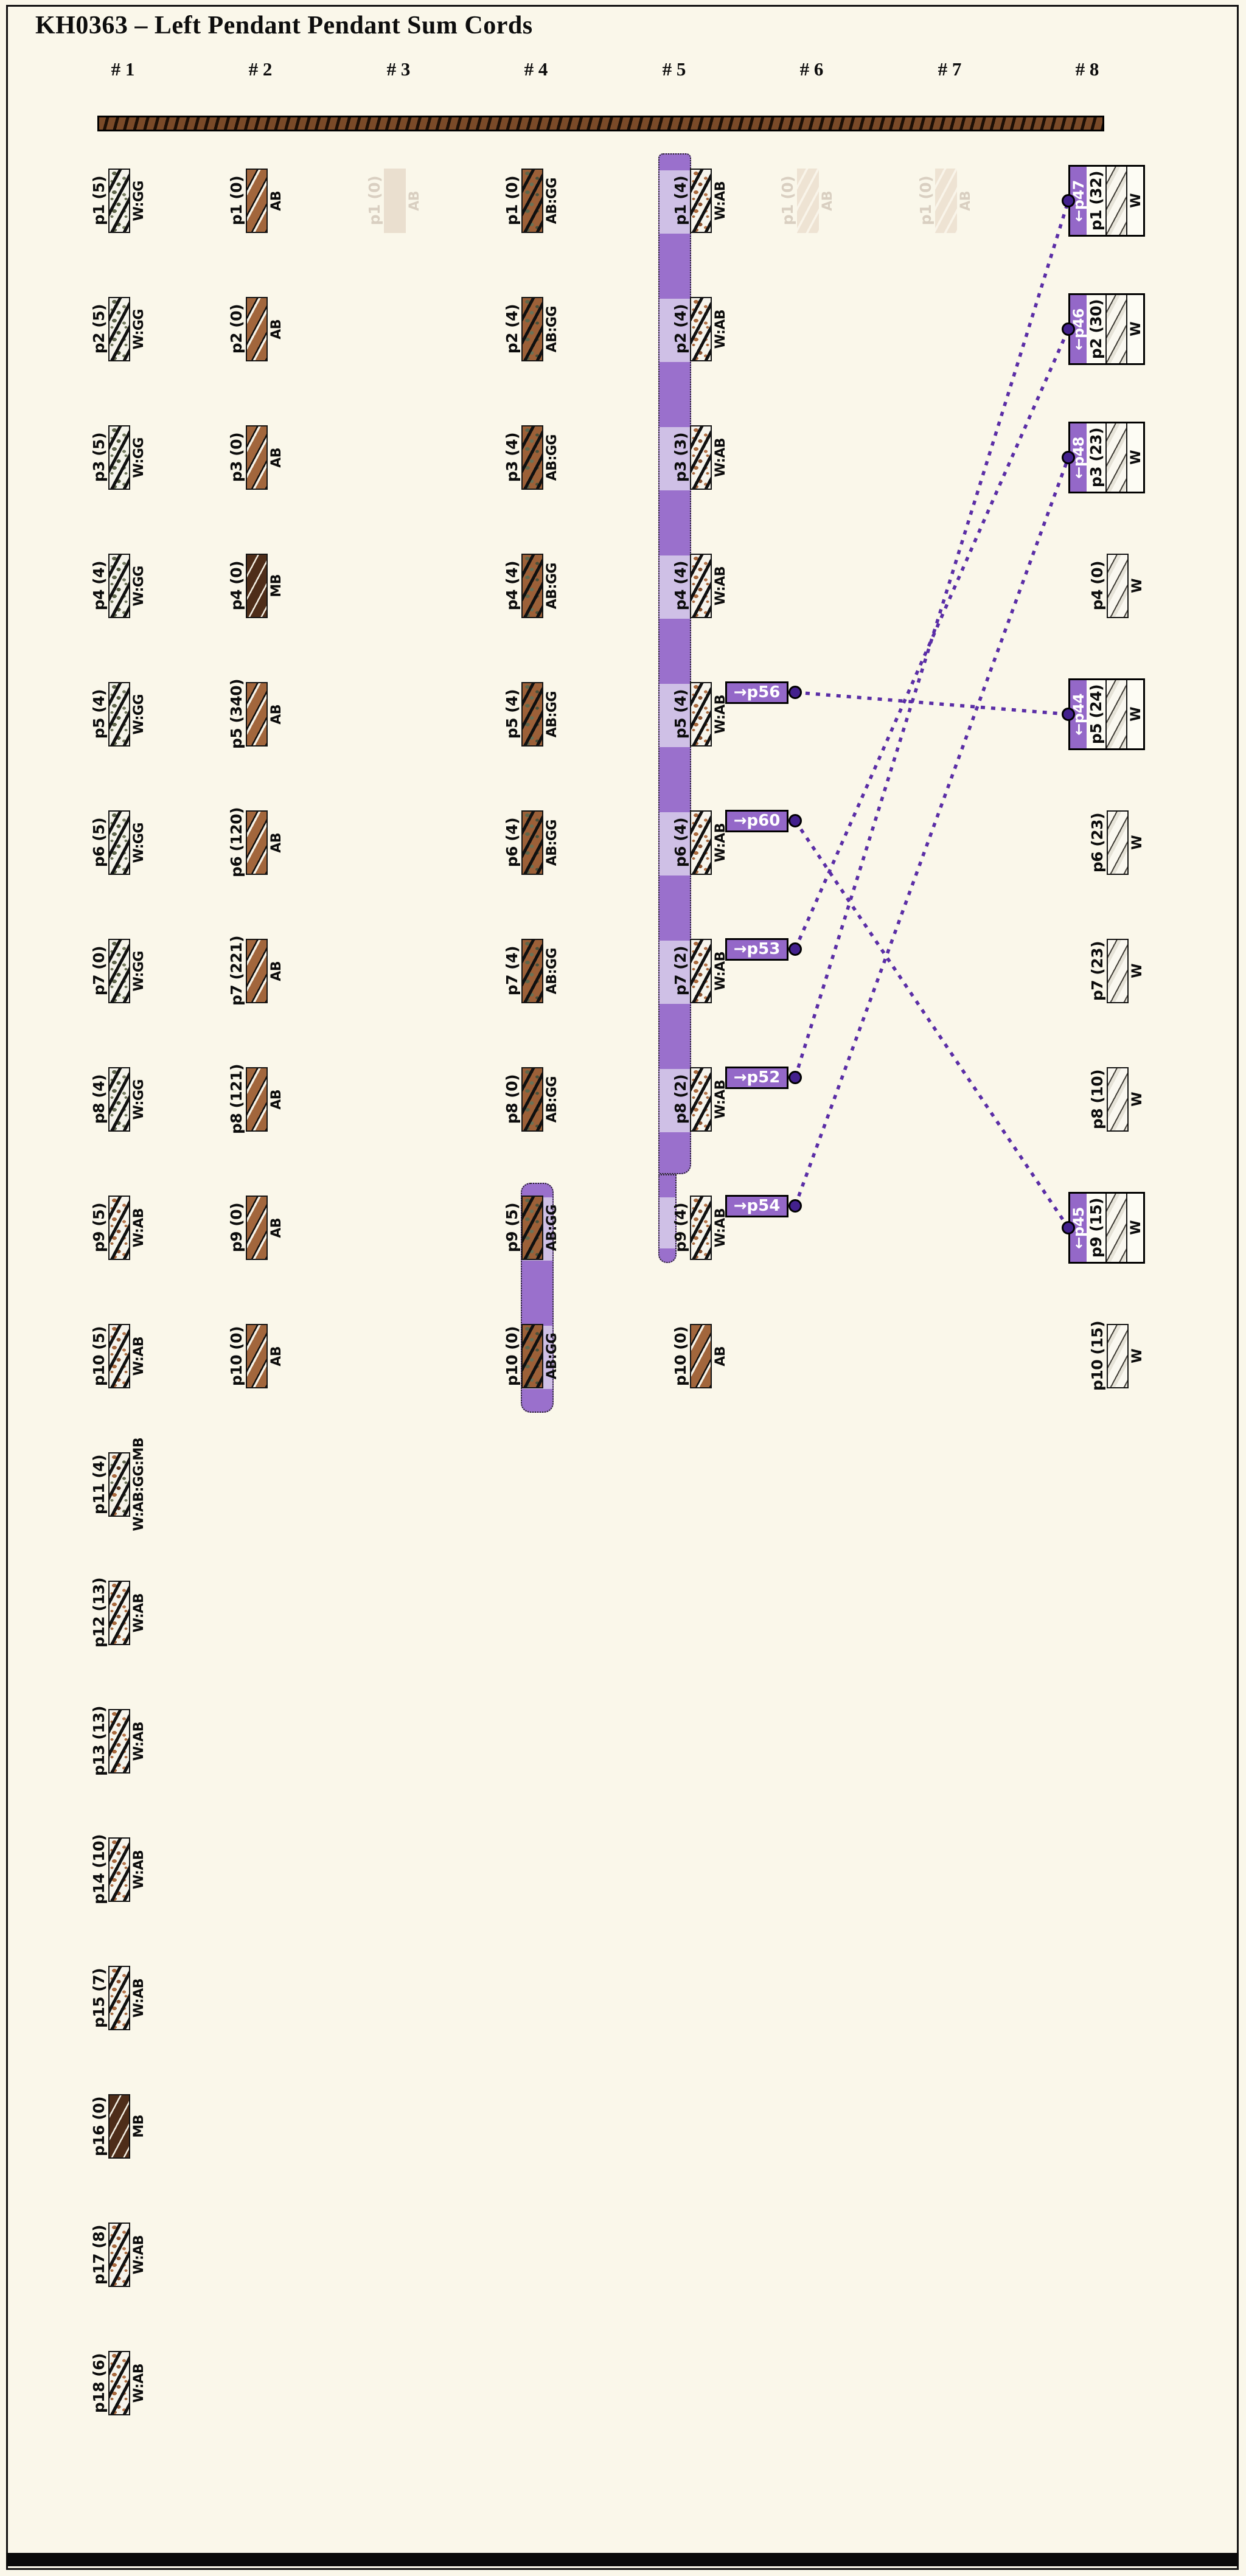 This screenshot has height=2576, width=1246. Describe the element at coordinates (236, 714) in the screenshot. I see `pendant-label: p5 (340)` at that location.